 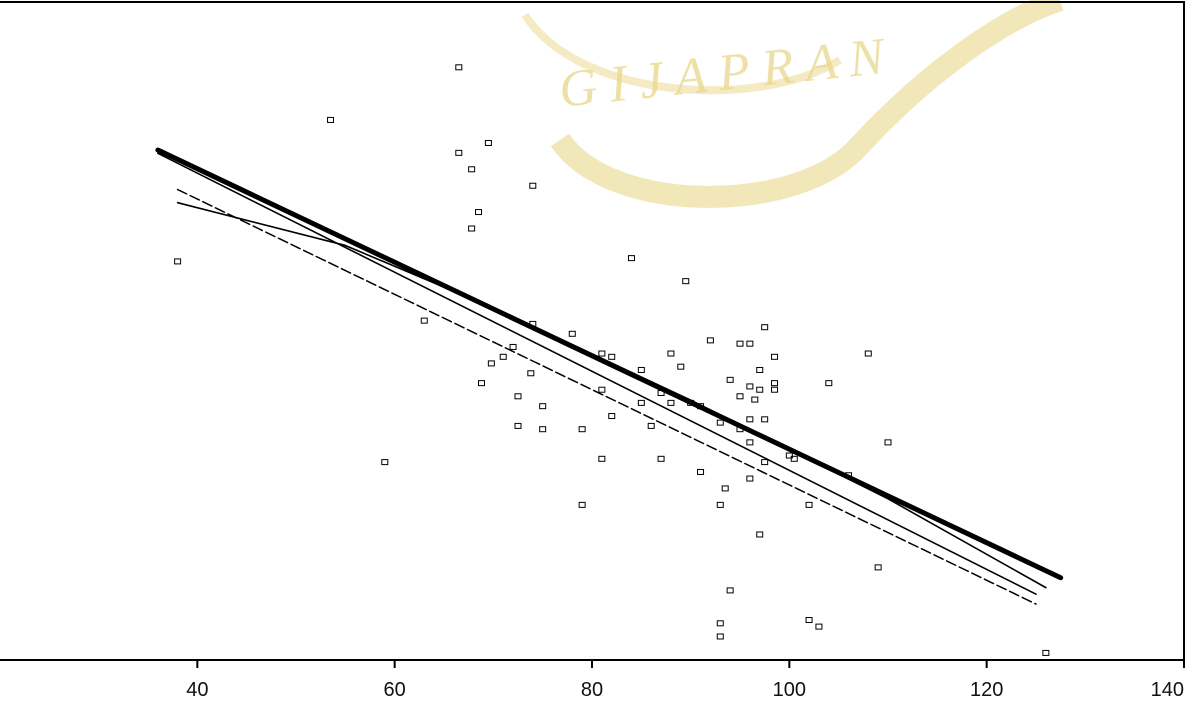 I want to click on watermark-seal-outer-arc, so click(x=807, y=104).